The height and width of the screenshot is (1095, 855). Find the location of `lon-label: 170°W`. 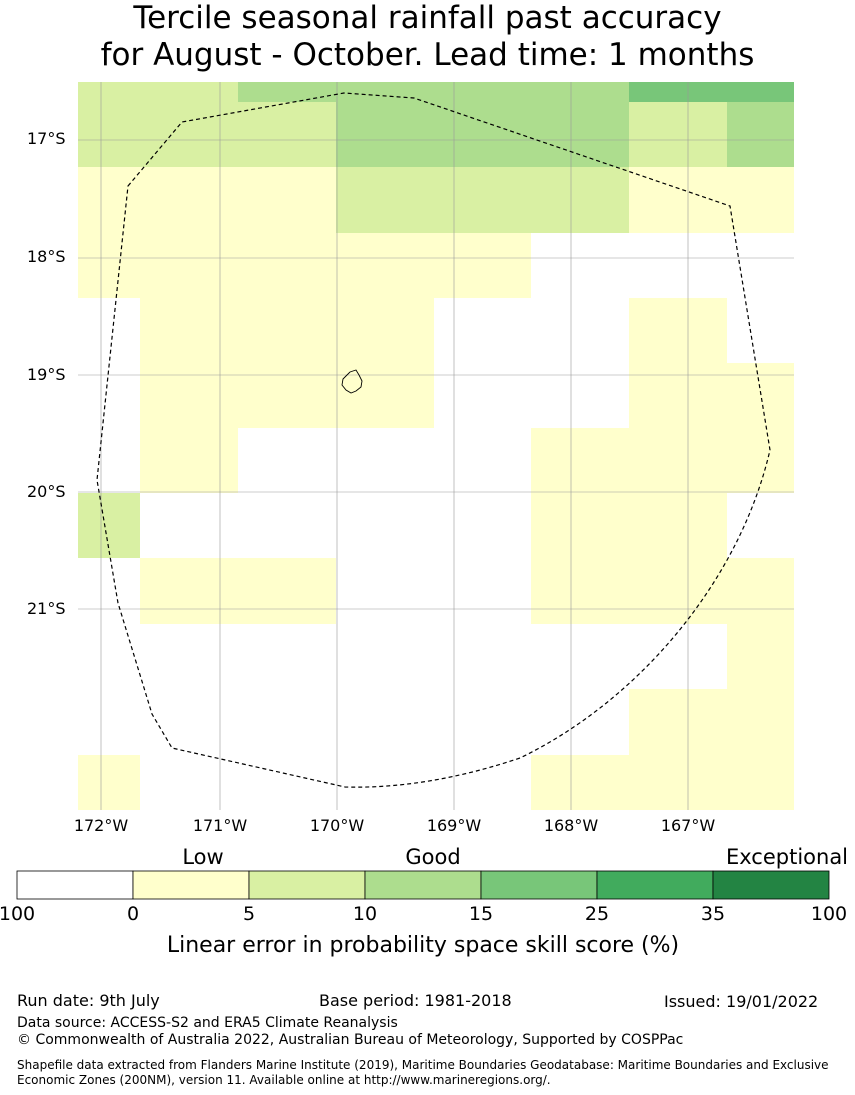

lon-label: 170°W is located at coordinates (337, 825).